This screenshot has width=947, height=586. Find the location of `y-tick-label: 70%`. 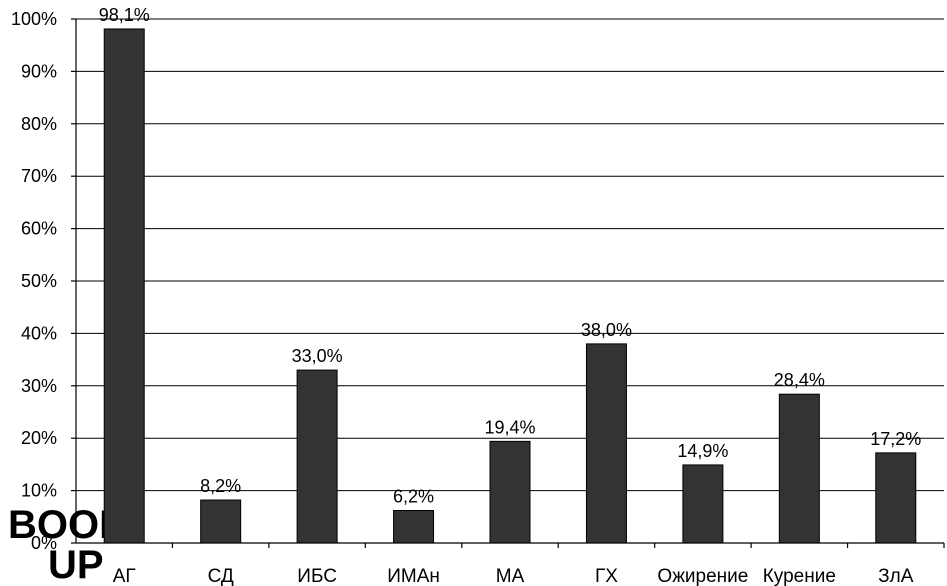

y-tick-label: 70% is located at coordinates (39, 176).